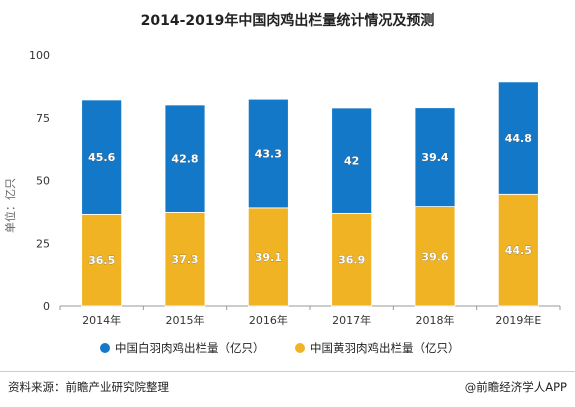  What do you see at coordinates (46, 306) in the screenshot?
I see `y-tick-label: 0` at bounding box center [46, 306].